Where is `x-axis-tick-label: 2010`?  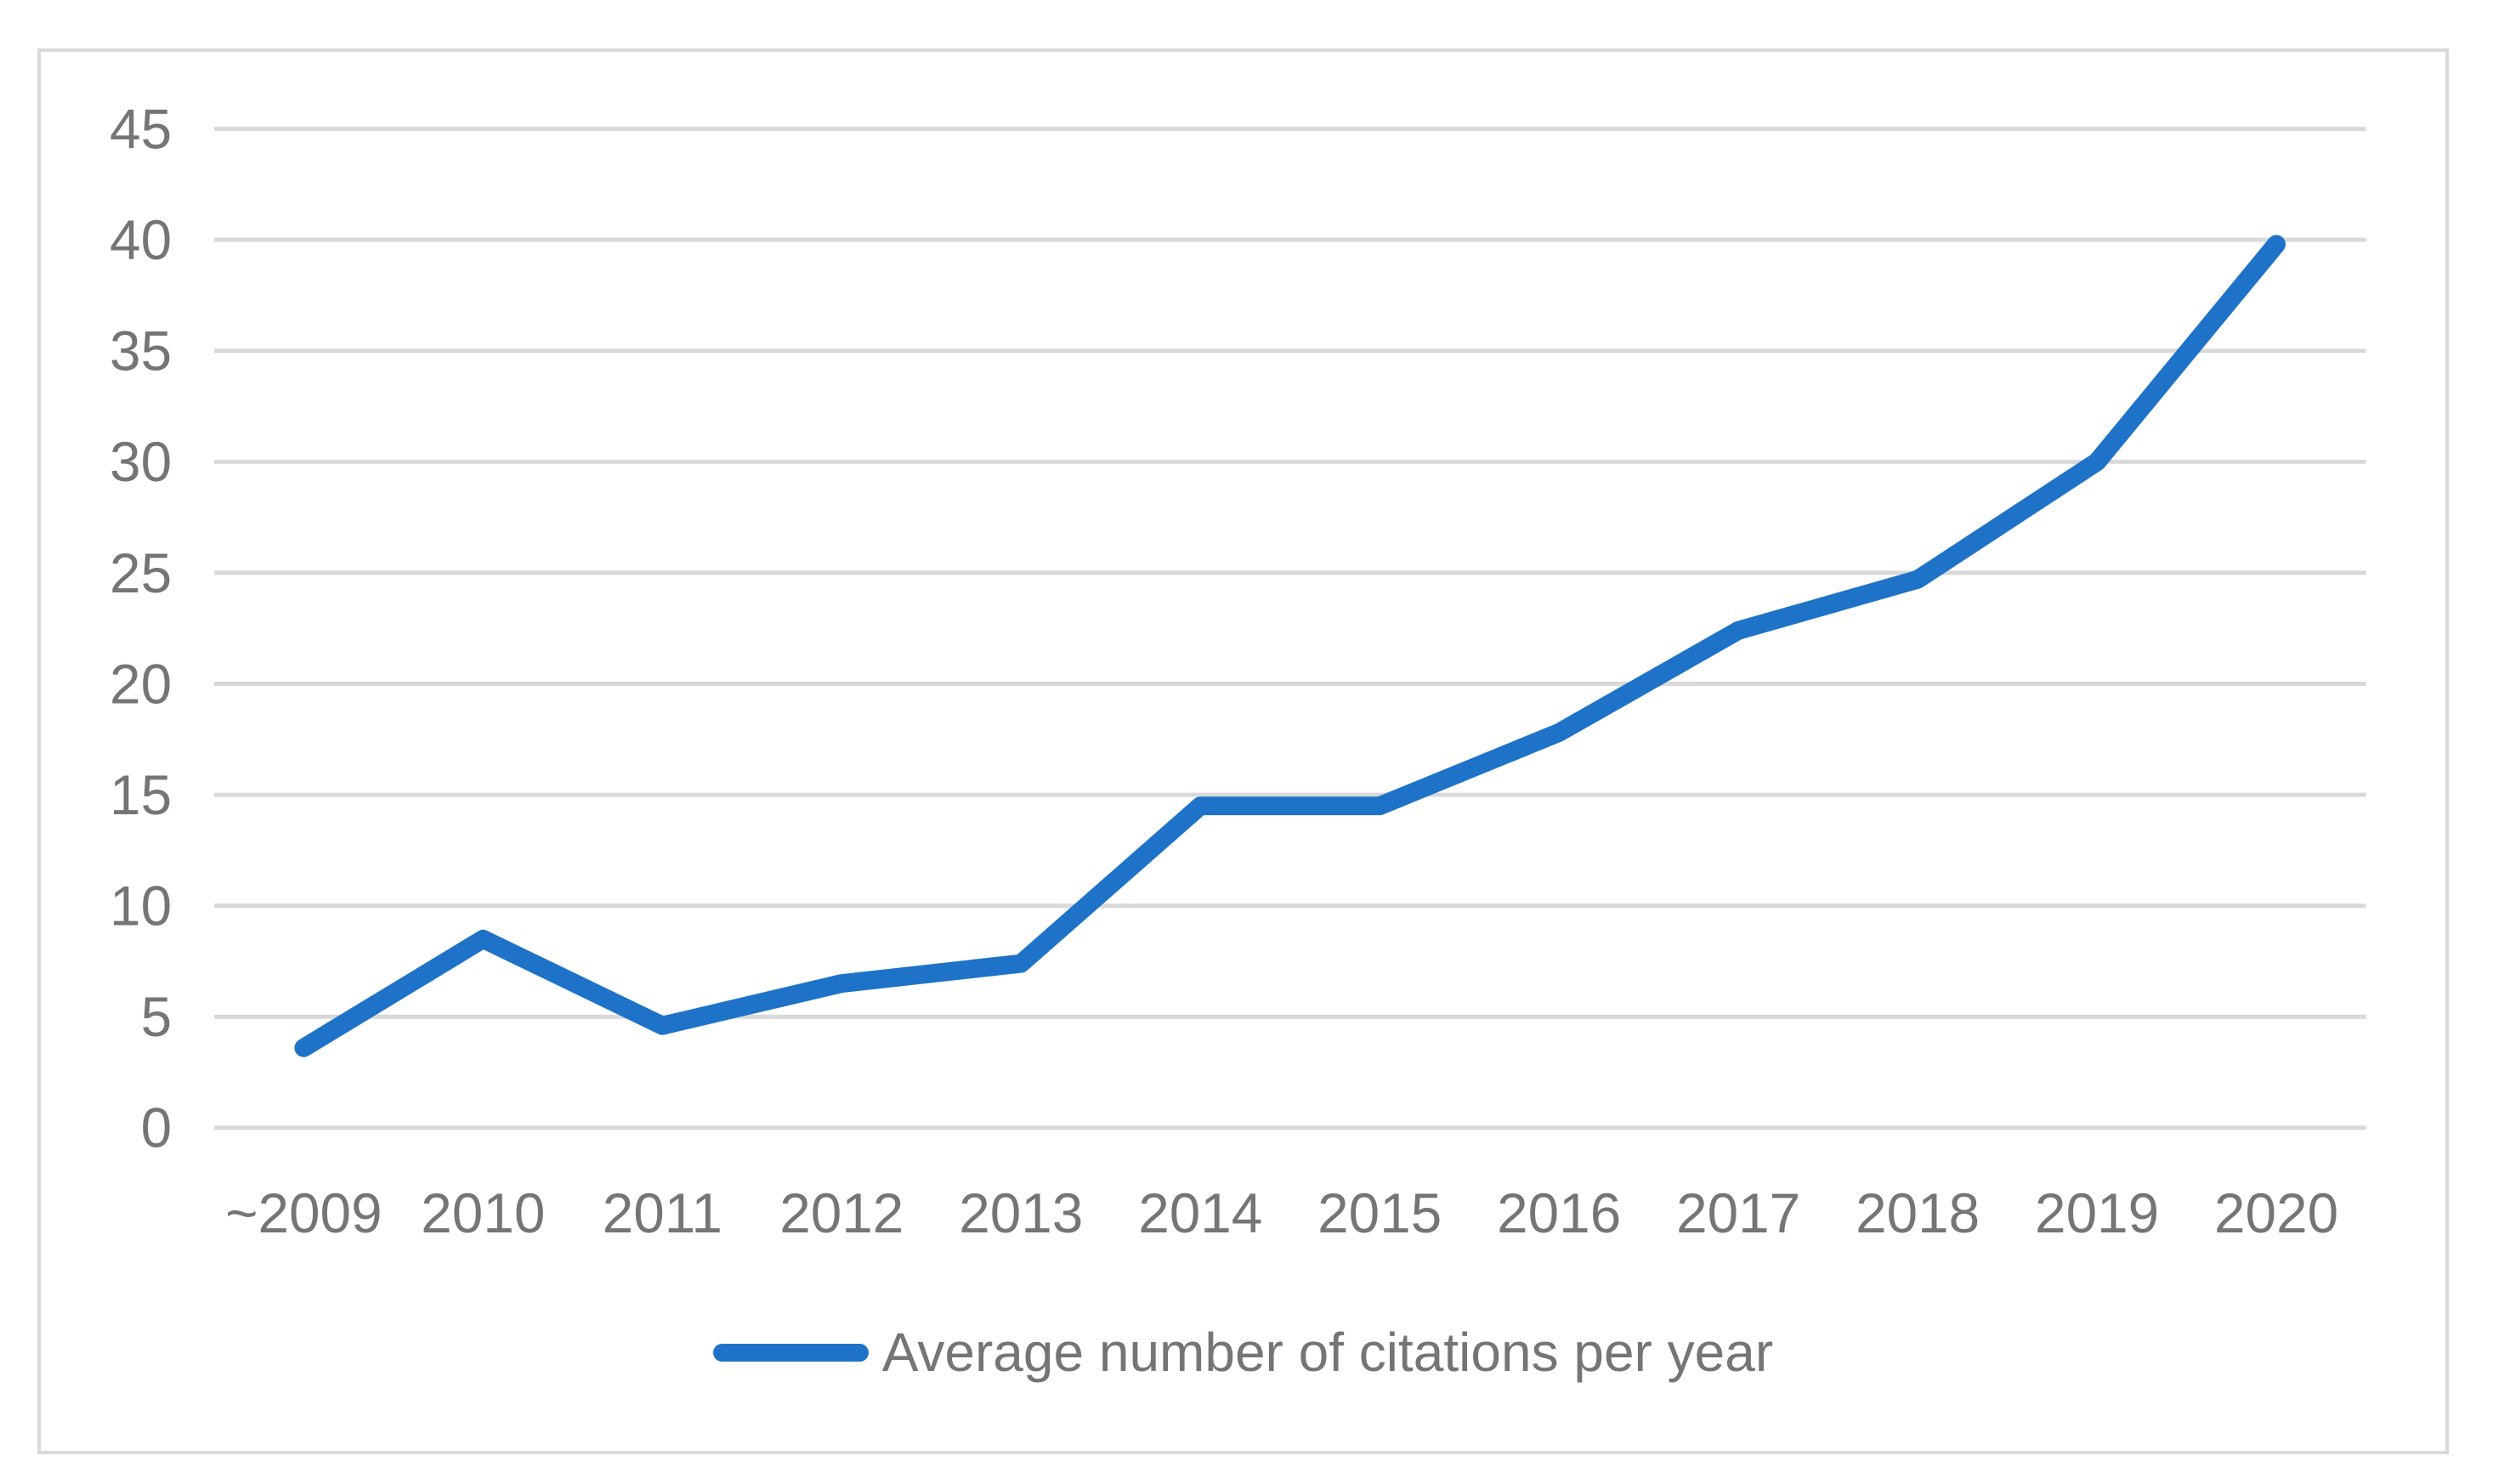 x-axis-tick-label: 2010 is located at coordinates (483, 1213).